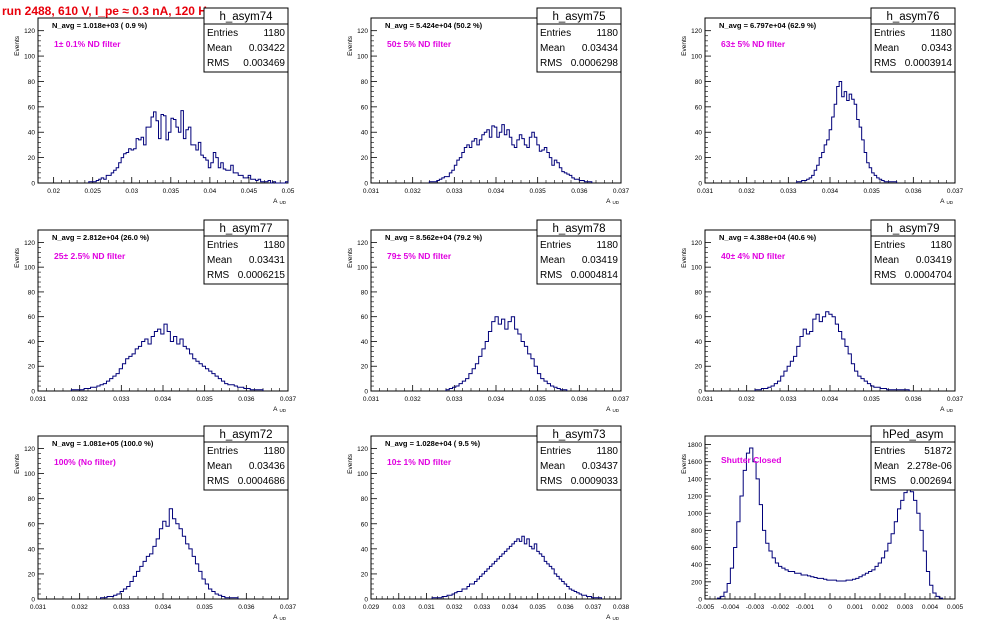  Describe the element at coordinates (929, 466) in the screenshot. I see `stats-value: 2.278e-06` at that location.